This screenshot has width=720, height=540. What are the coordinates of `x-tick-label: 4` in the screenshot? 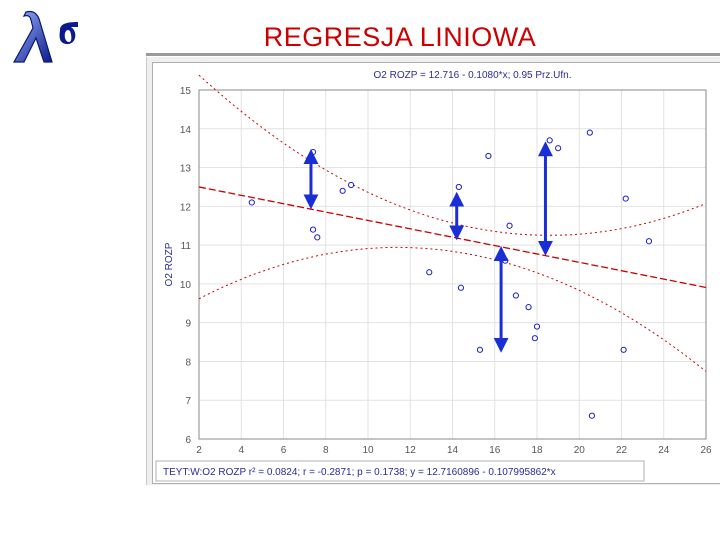 It's located at (241, 450).